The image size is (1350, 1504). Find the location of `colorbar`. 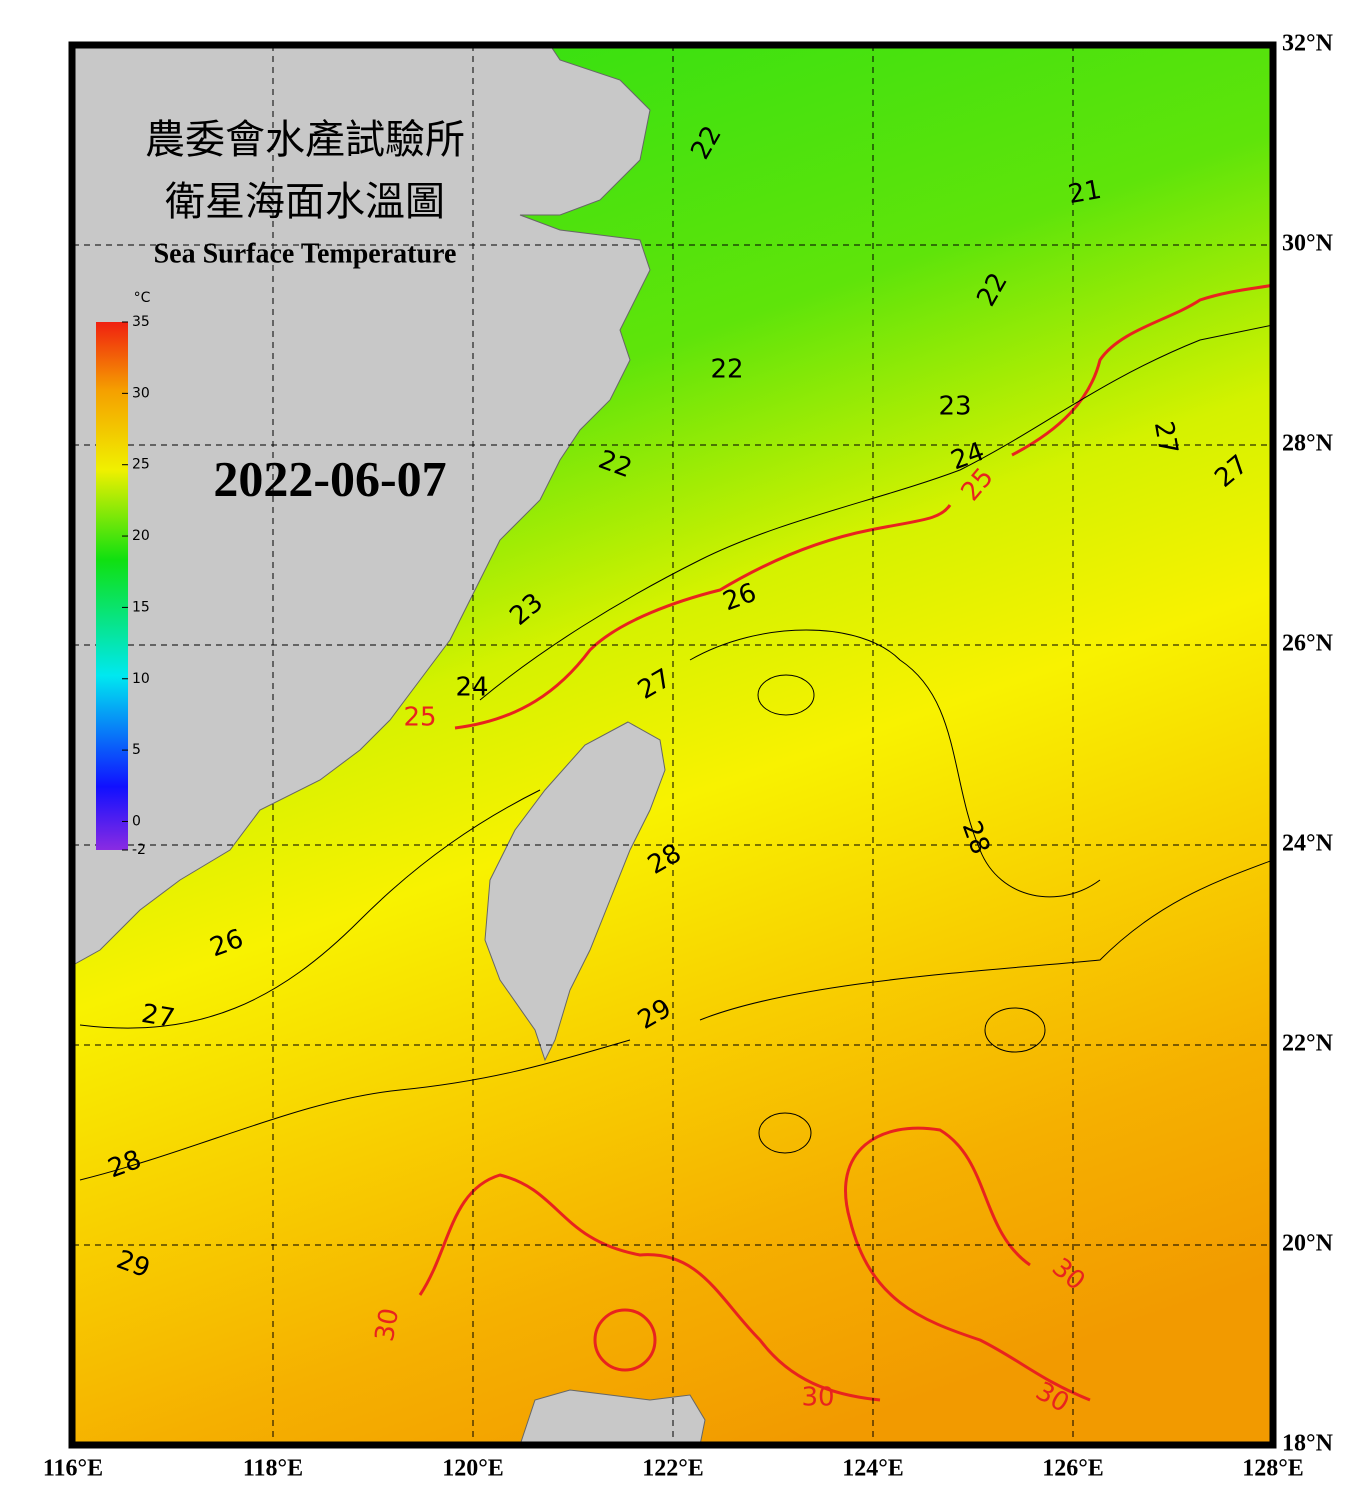

colorbar is located at coordinates (112, 586).